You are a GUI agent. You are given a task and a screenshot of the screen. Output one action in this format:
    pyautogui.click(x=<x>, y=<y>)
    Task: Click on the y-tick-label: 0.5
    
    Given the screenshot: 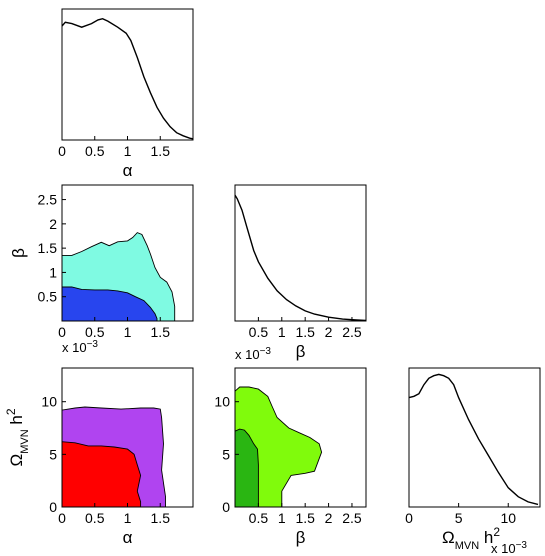 What is the action you would take?
    pyautogui.click(x=48, y=297)
    